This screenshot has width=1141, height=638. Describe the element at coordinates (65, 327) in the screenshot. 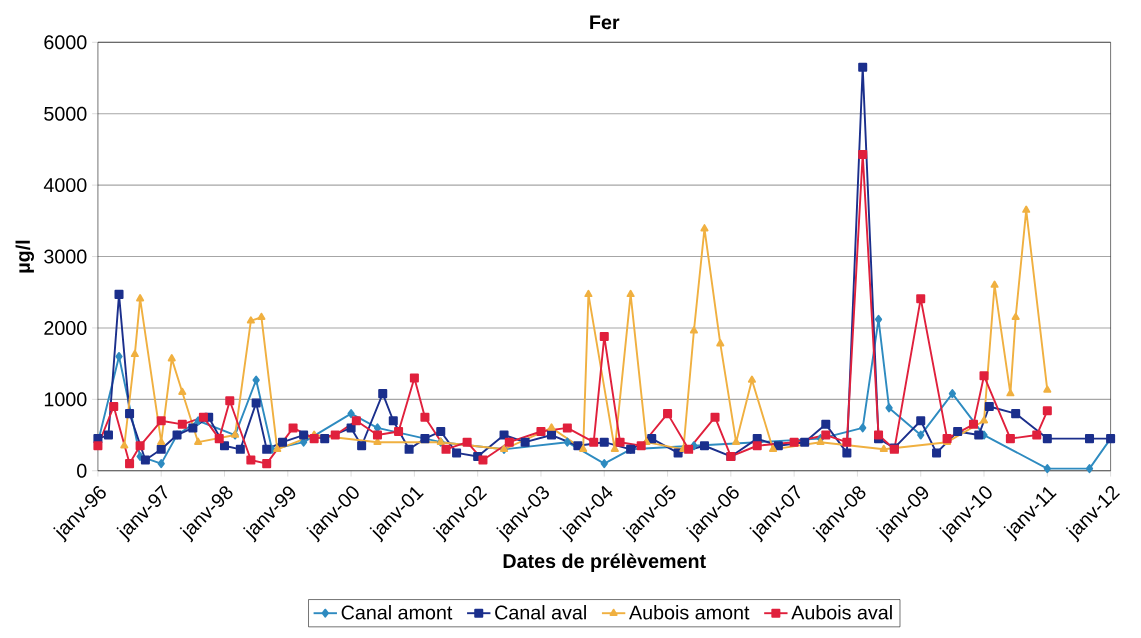

I see `y-tick-label: 2000` at that location.